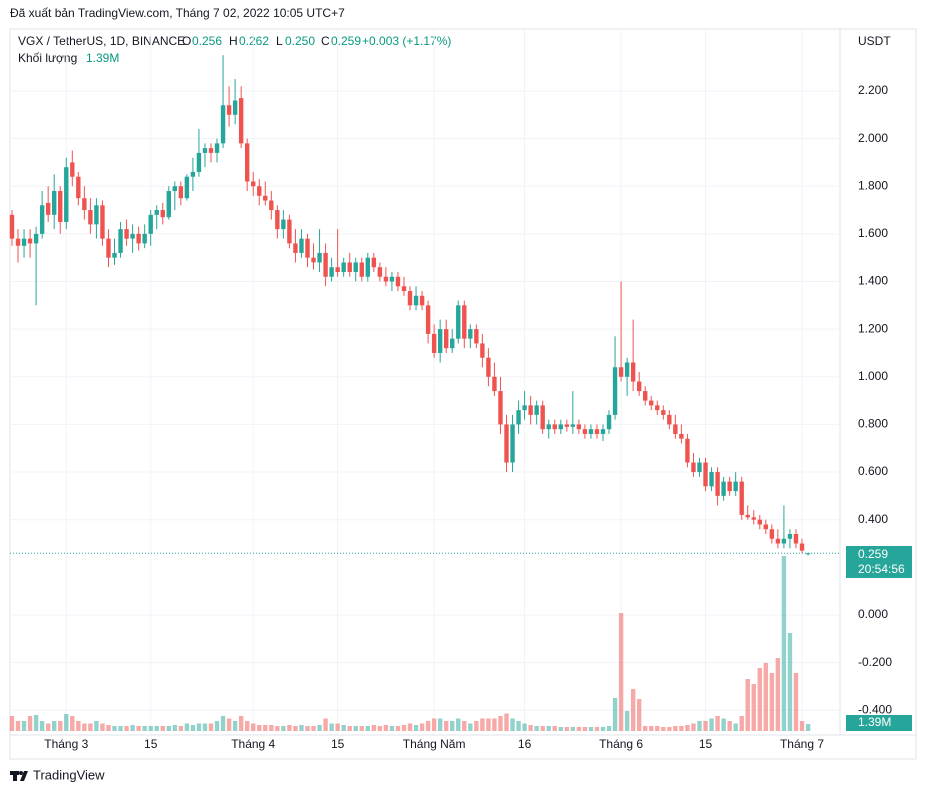 Image resolution: width=926 pixels, height=794 pixels. Describe the element at coordinates (875, 709) in the screenshot. I see `y-tick-label: -0.400` at that location.